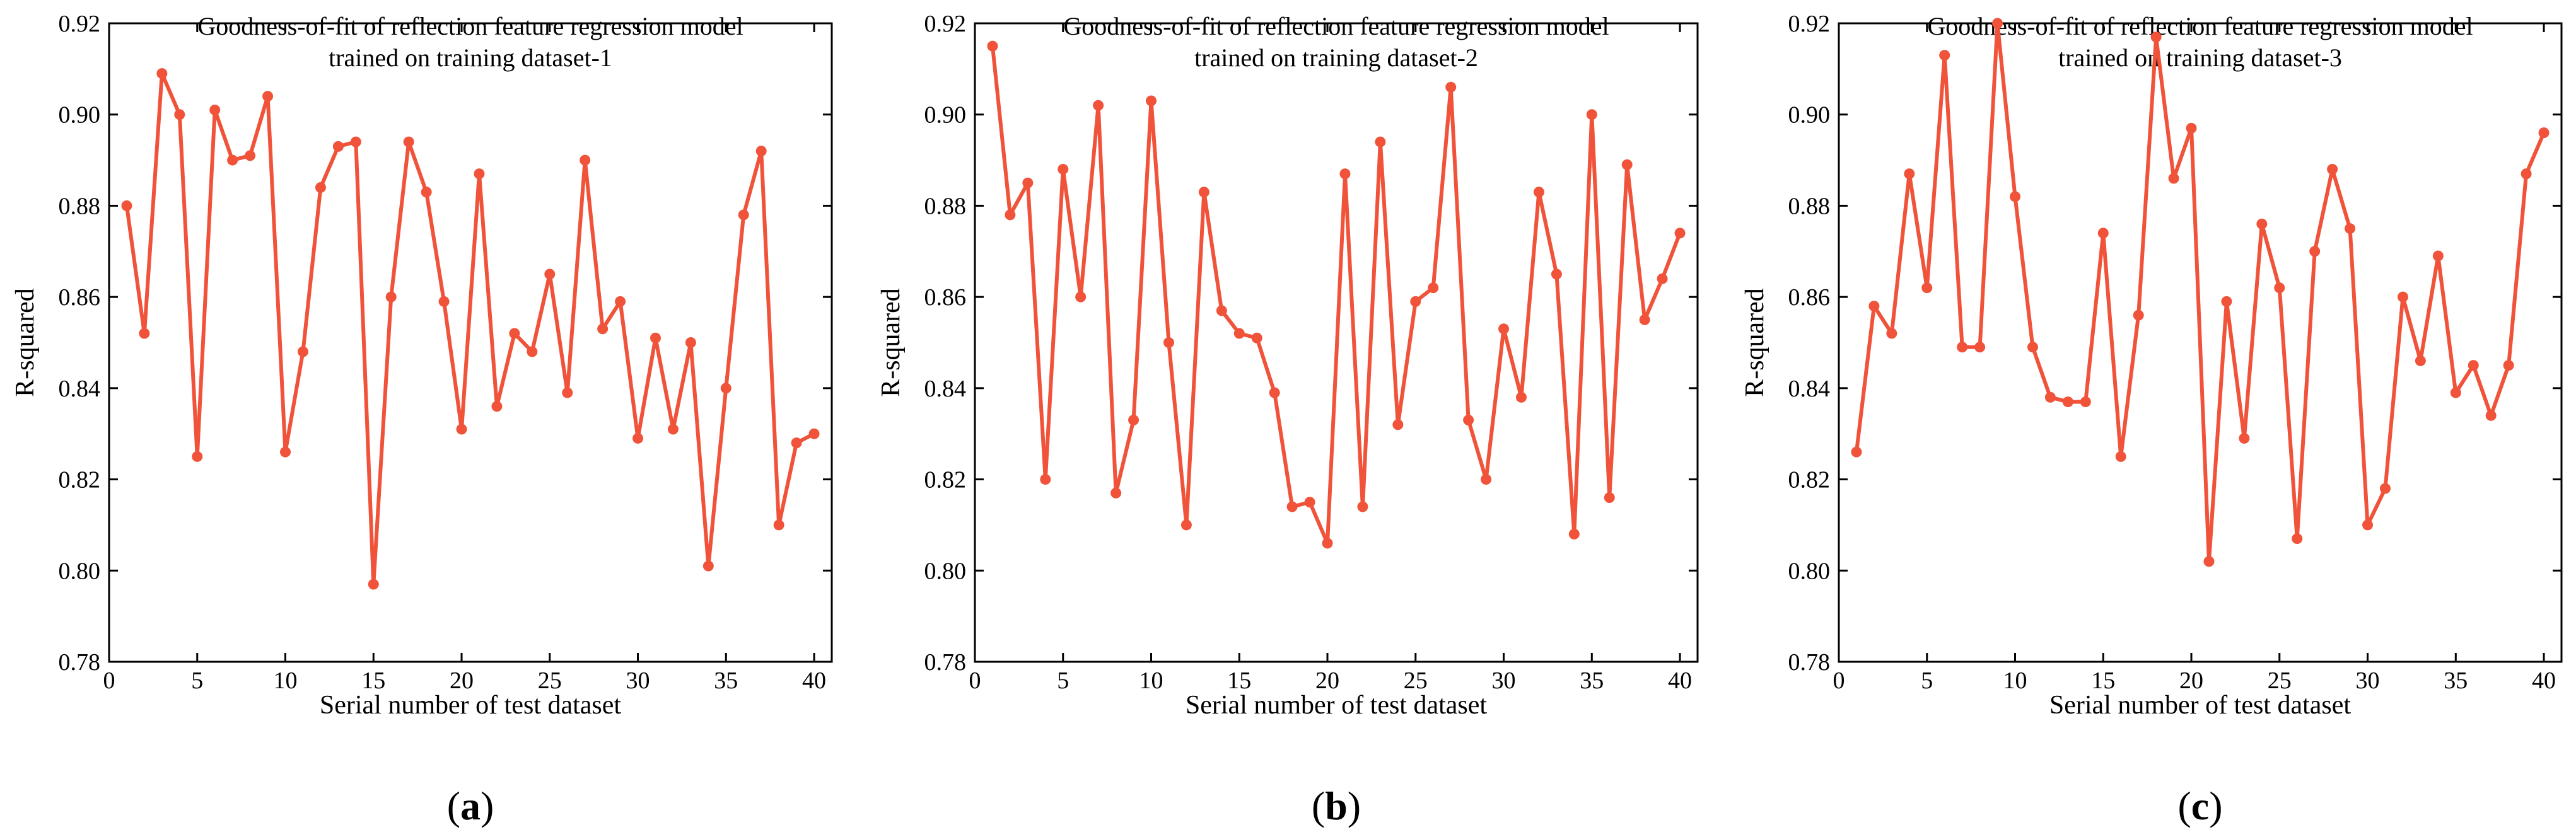  I want to click on panel-letter: b, so click(1336, 805).